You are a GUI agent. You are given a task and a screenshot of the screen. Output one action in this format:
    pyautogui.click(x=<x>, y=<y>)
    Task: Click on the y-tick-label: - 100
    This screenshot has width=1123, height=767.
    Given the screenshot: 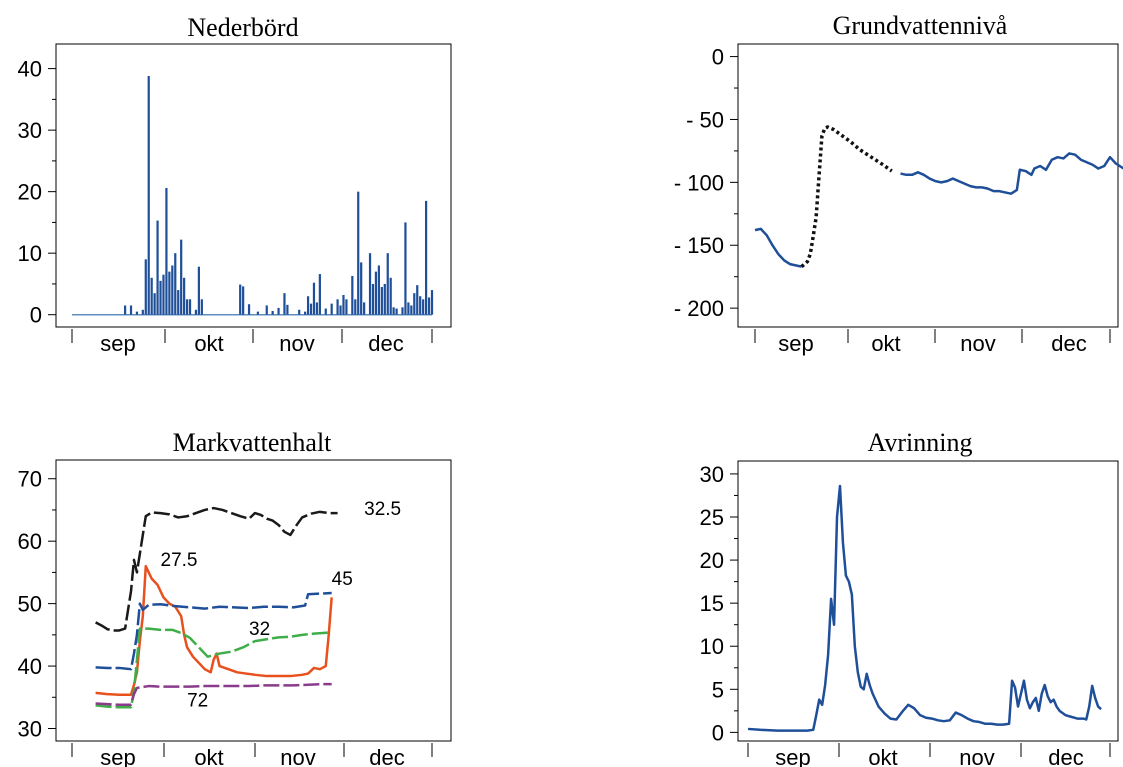 What is the action you would take?
    pyautogui.click(x=699, y=182)
    